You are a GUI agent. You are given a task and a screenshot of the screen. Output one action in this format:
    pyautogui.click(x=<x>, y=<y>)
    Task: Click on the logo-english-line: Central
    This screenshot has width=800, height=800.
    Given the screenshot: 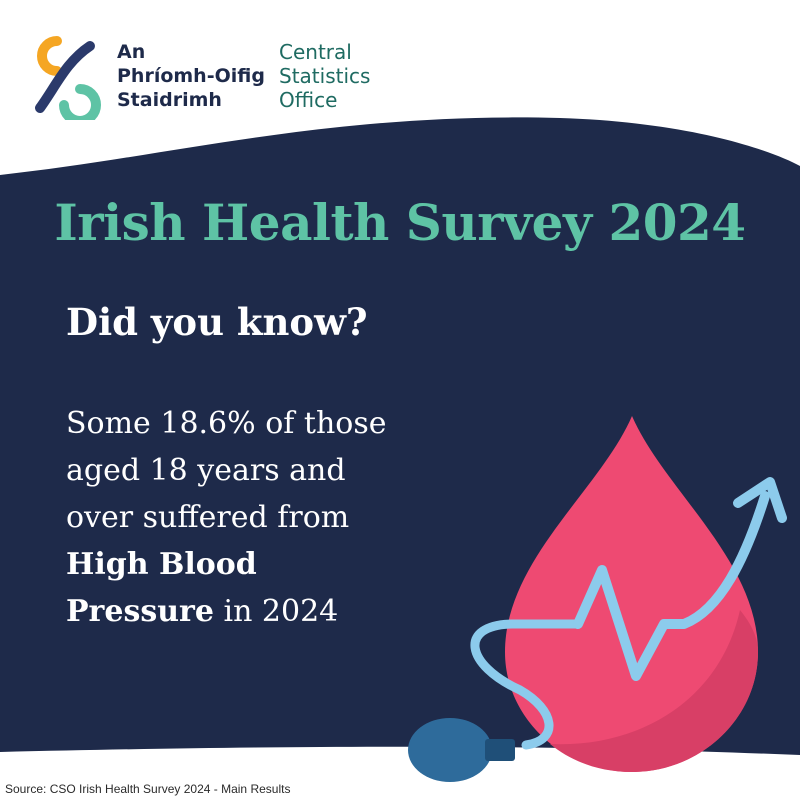 What is the action you would take?
    pyautogui.click(x=315, y=52)
    